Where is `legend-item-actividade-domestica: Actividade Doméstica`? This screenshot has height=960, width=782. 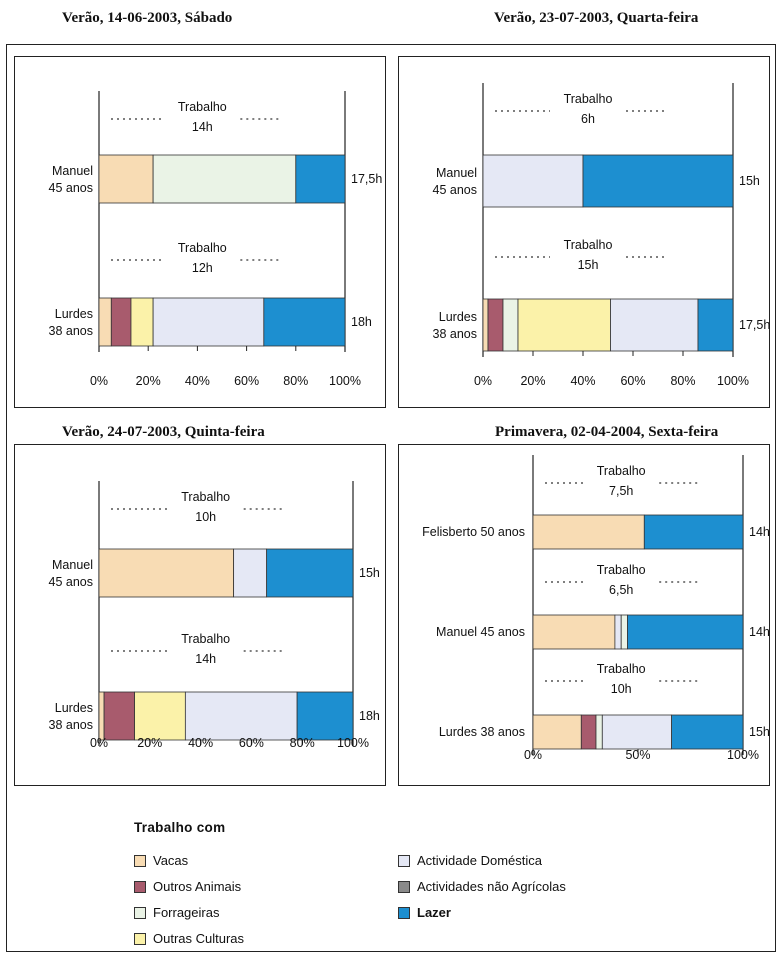
legend-item-actividade-domestica: Actividade Doméstica is located at coordinates (470, 860).